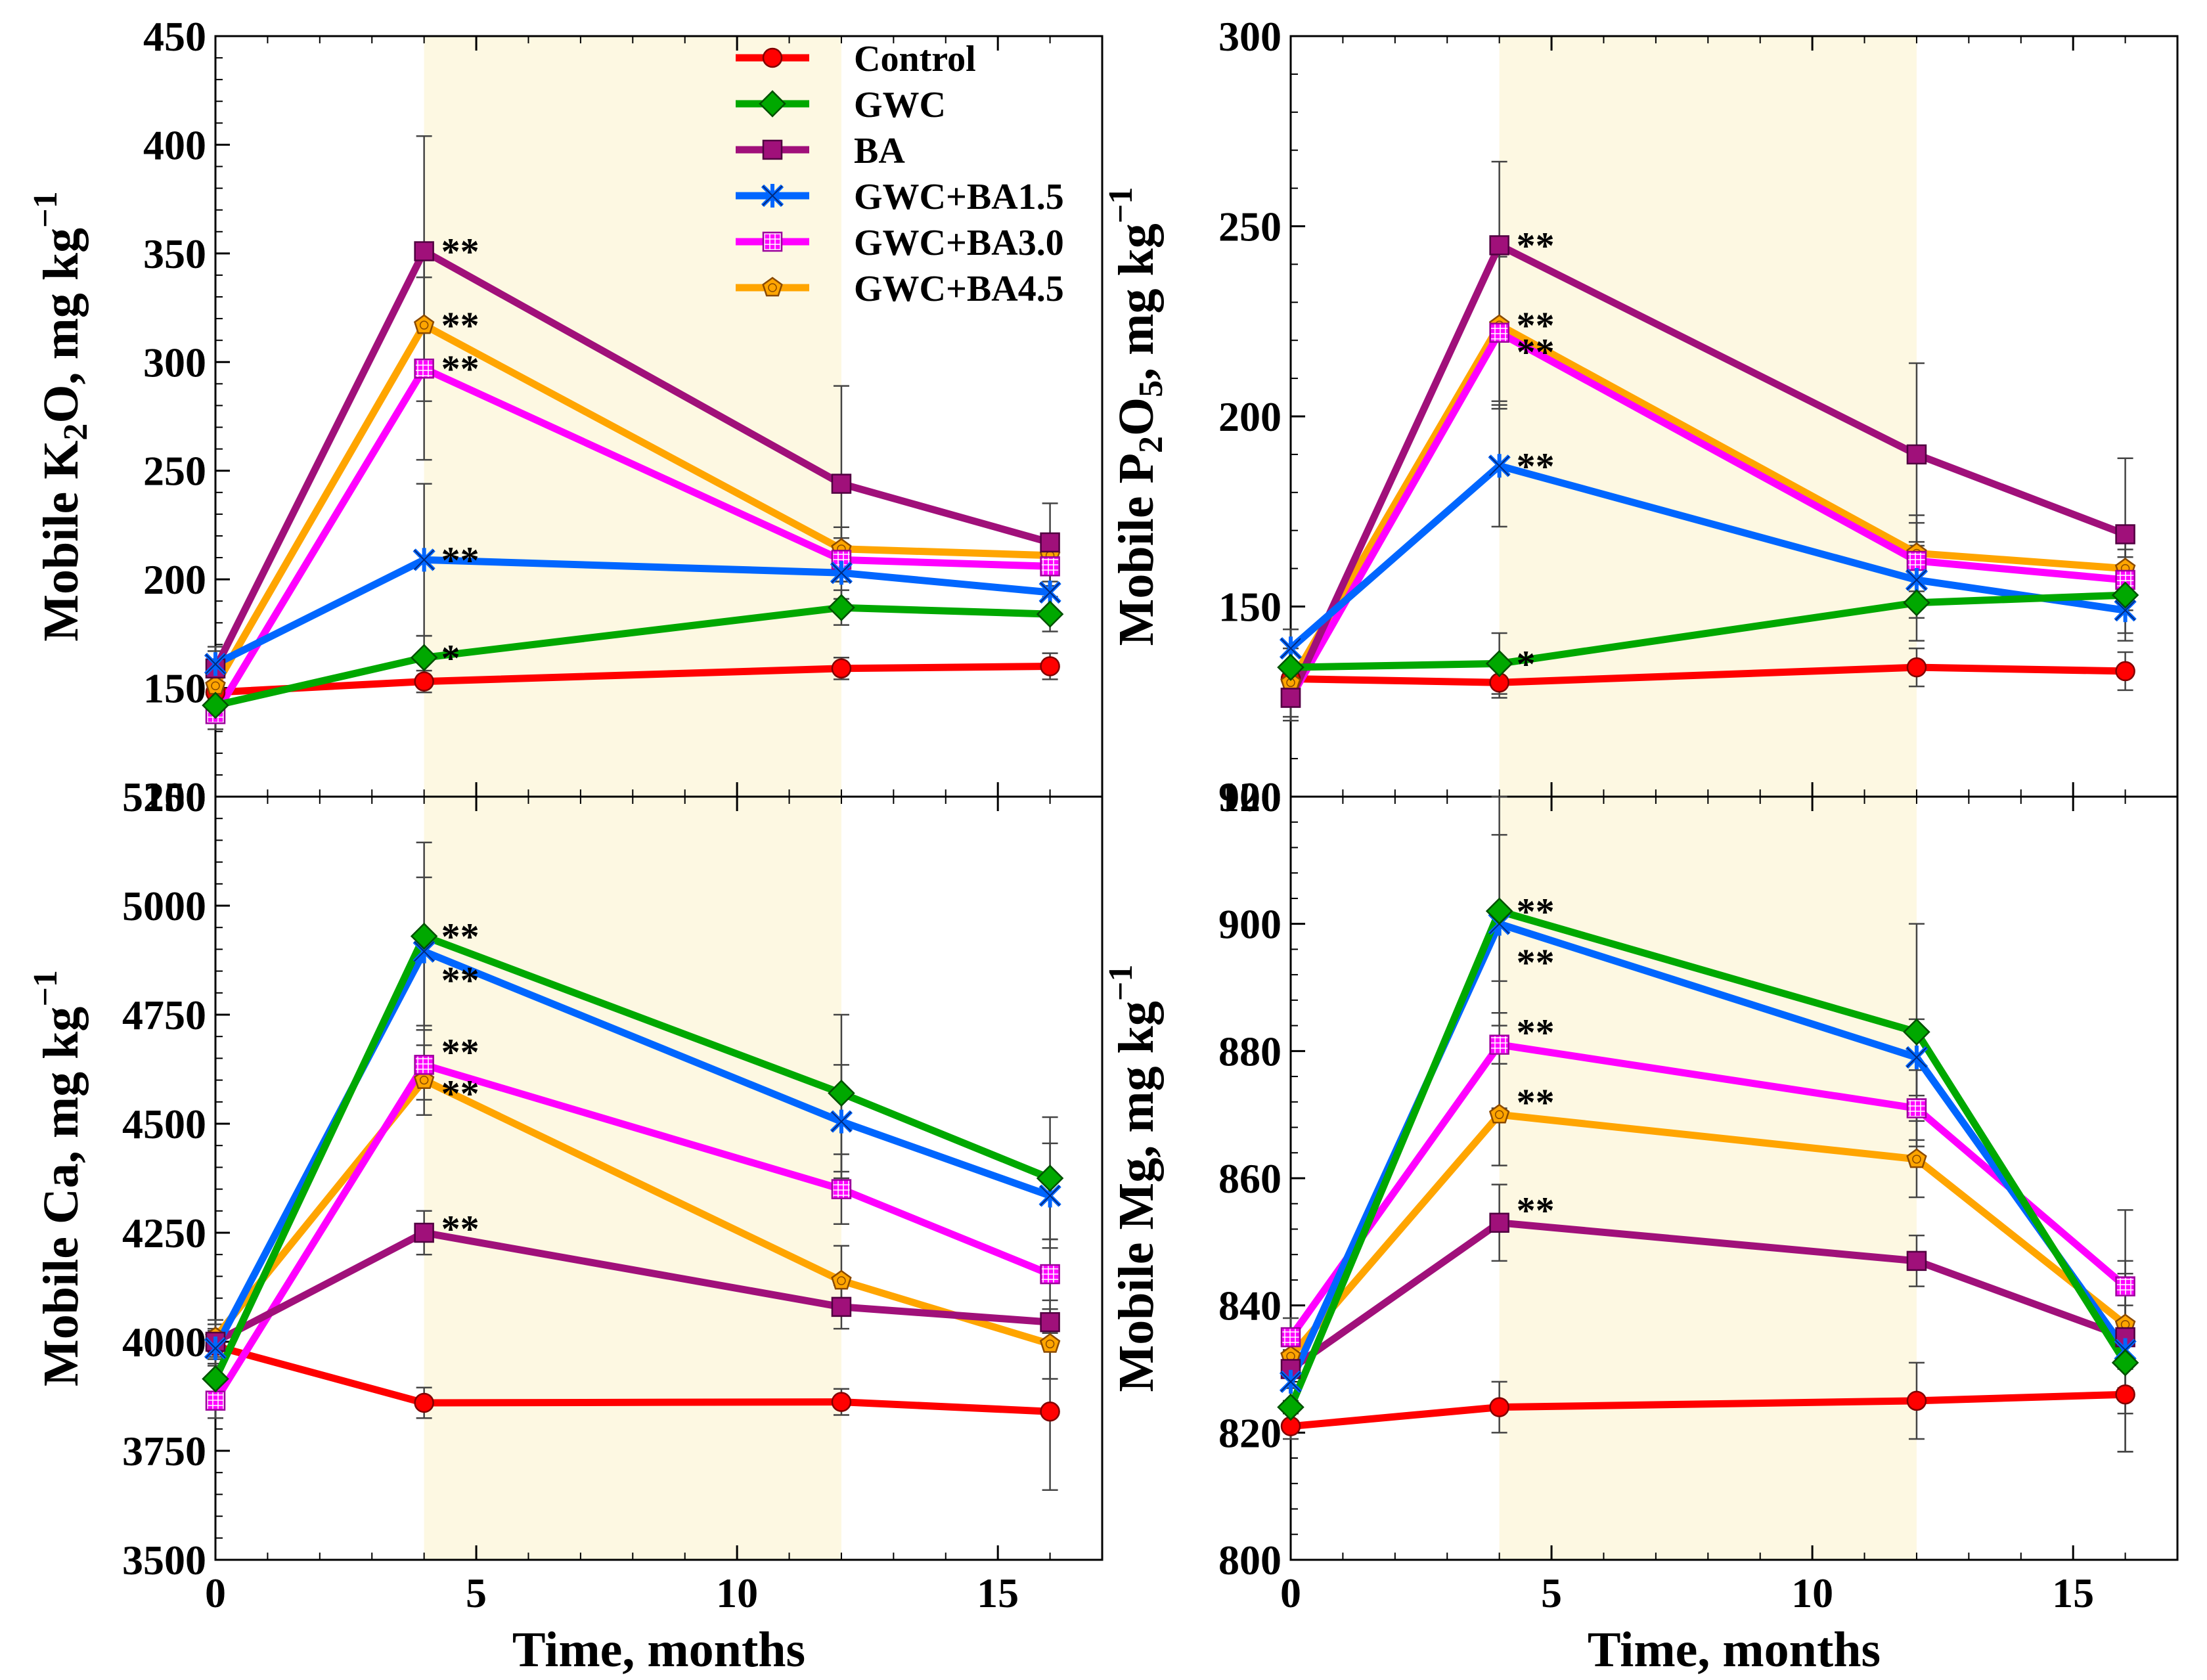 This screenshot has width=2207, height=1680. I want to click on ylabel-text: O, so click(1136, 416).